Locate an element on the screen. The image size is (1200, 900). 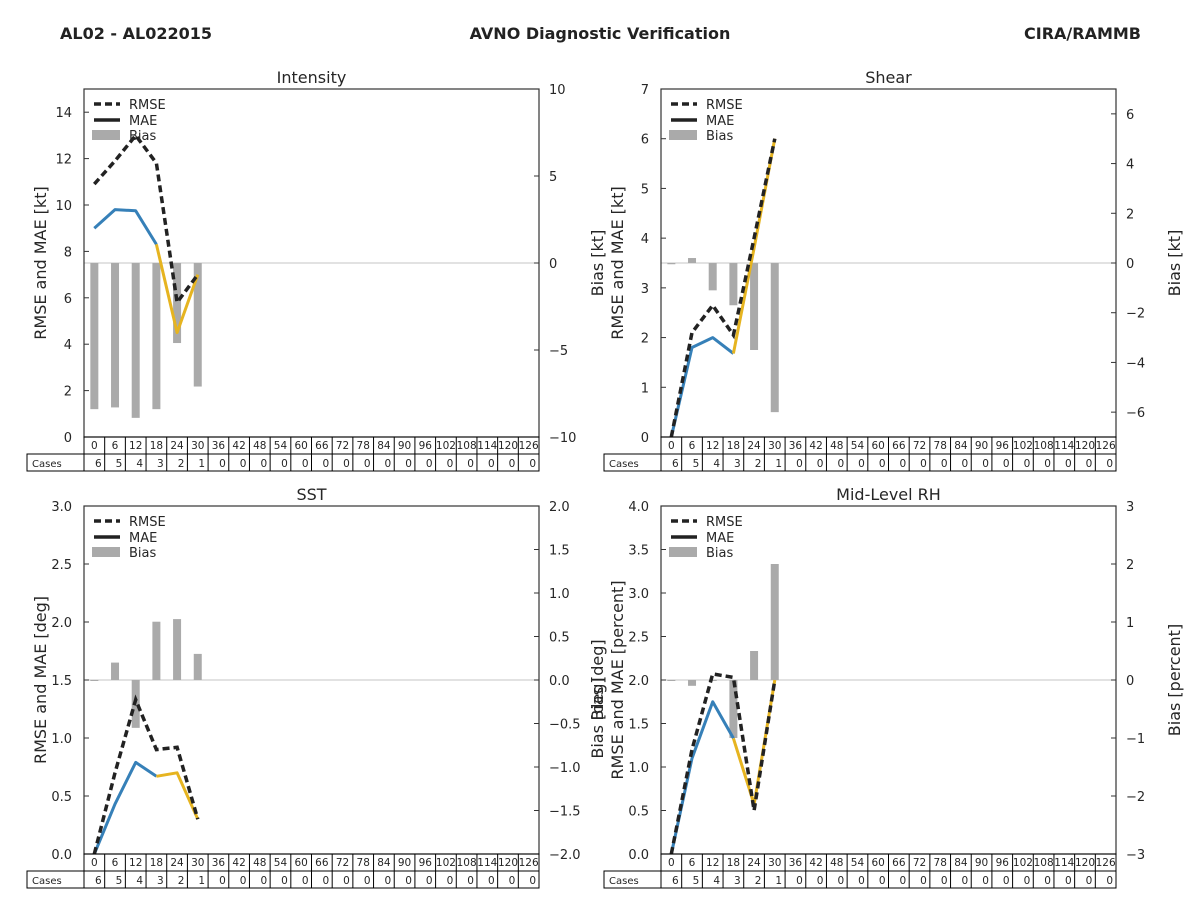
y-tick-label: 8 is located at coordinates (68, 252).